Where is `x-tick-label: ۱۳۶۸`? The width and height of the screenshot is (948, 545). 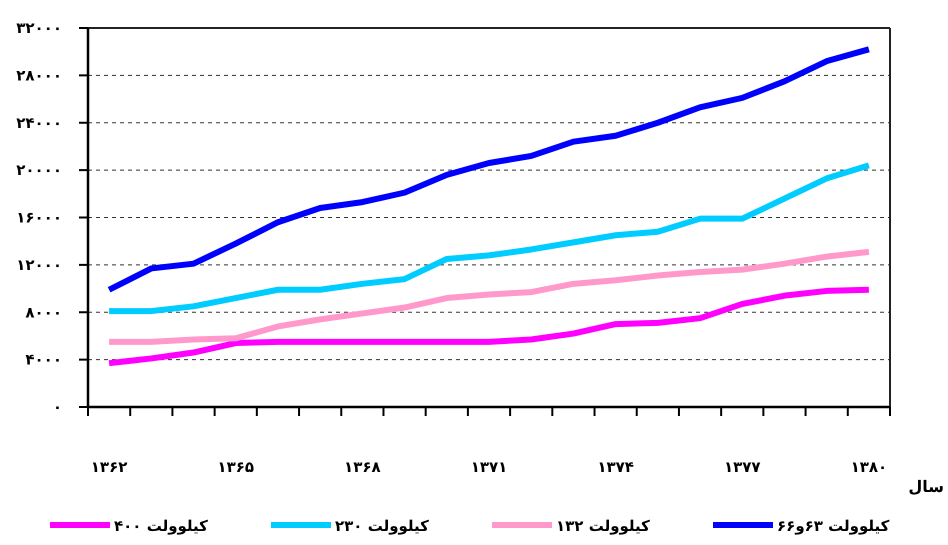
x-tick-label: ۱۳۶۸ is located at coordinates (362, 467).